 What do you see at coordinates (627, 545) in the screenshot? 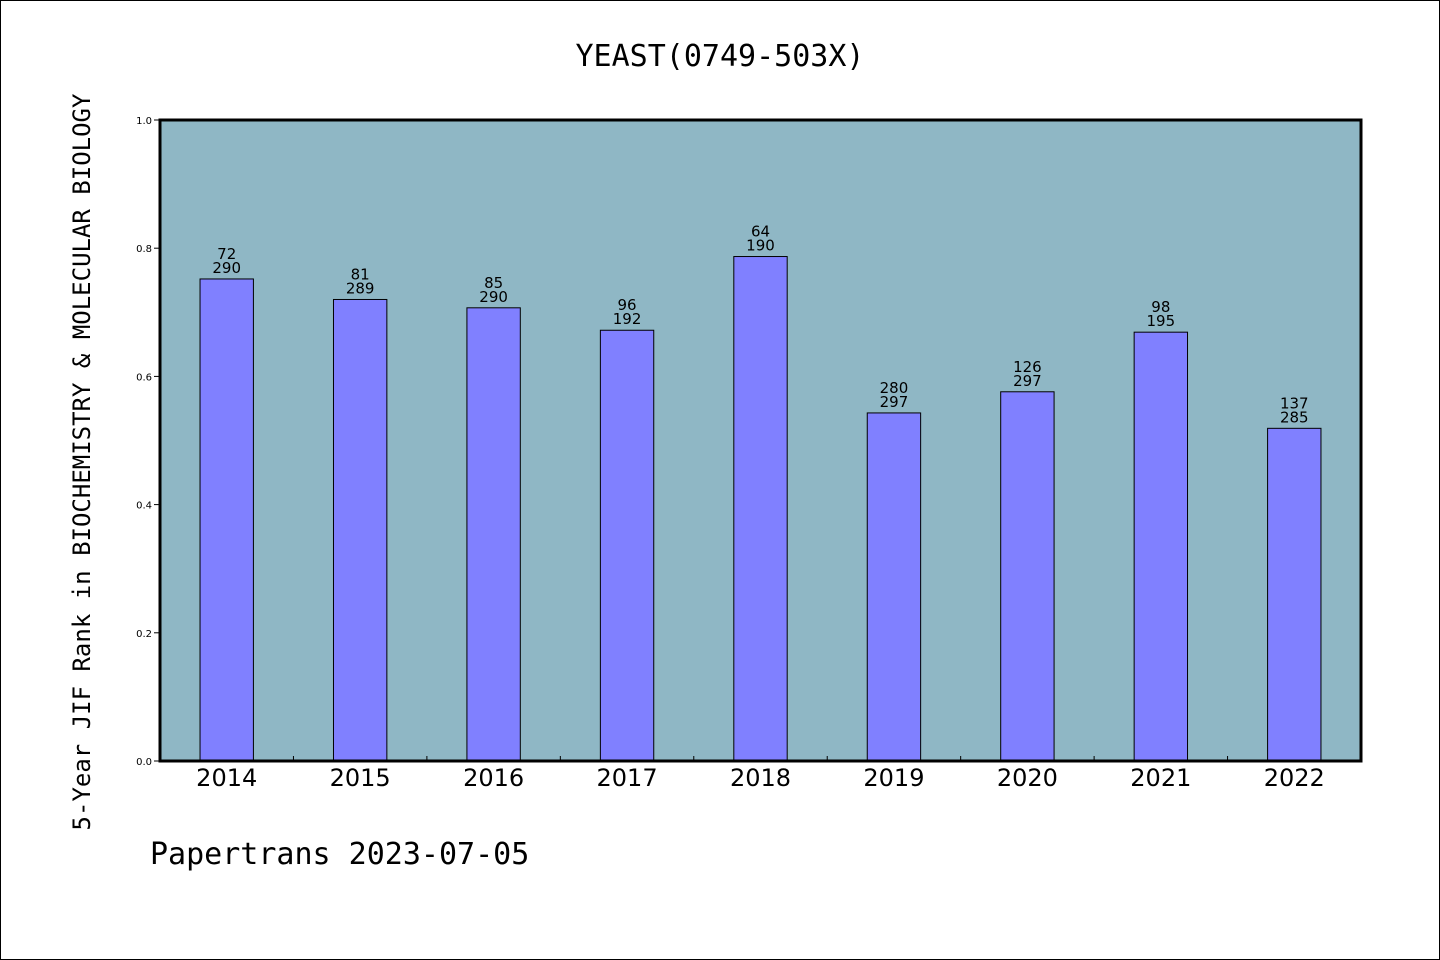
I see `bar-2017` at bounding box center [627, 545].